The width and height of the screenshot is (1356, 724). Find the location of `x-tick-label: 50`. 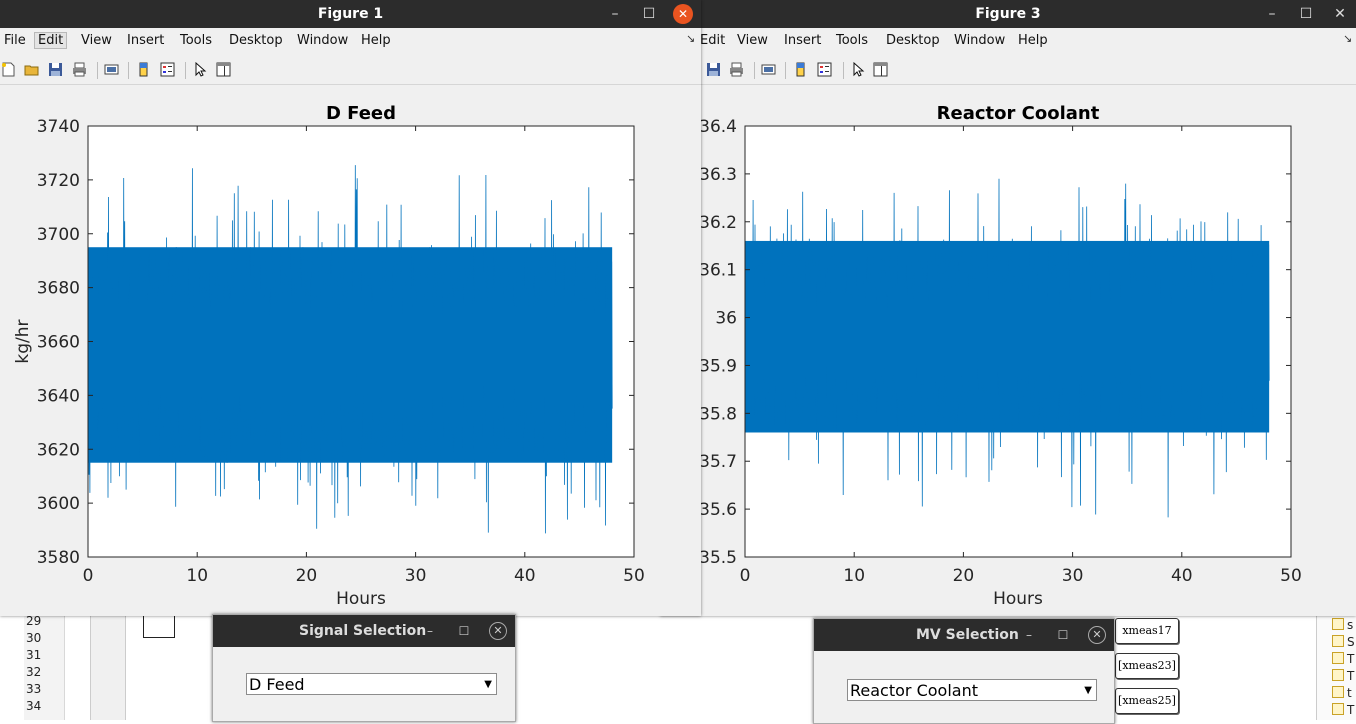

x-tick-label: 50 is located at coordinates (634, 576).